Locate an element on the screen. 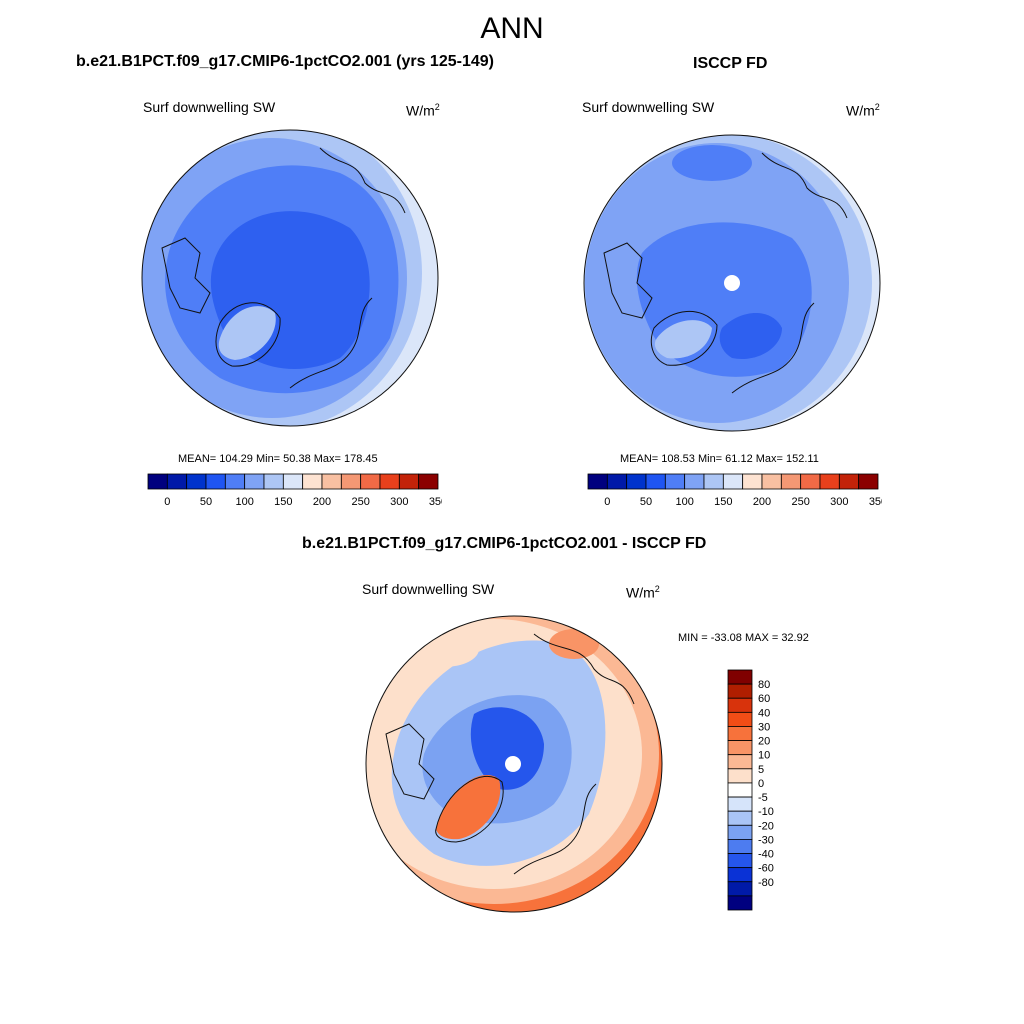 The width and height of the screenshot is (1024, 1024). model-colorbar: 0 50 100 150 200 250 300 350 is located at coordinates (294, 490).